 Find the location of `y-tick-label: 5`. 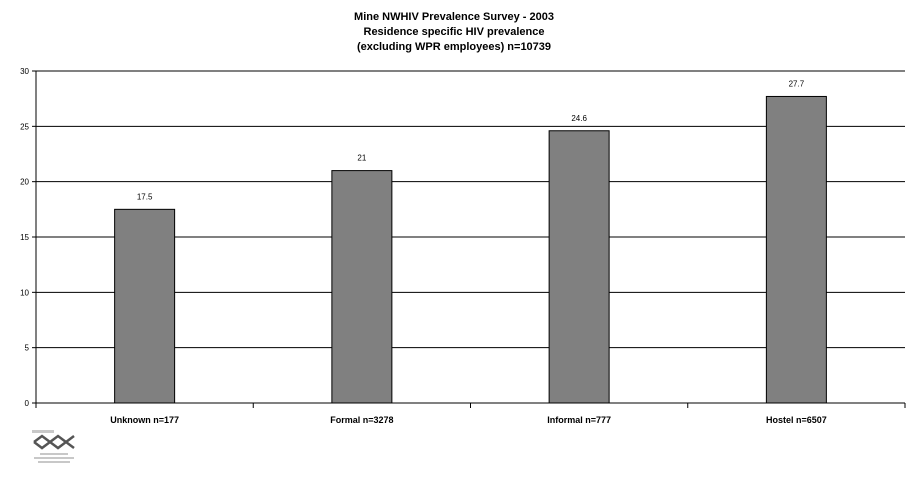

y-tick-label: 5 is located at coordinates (27, 348).